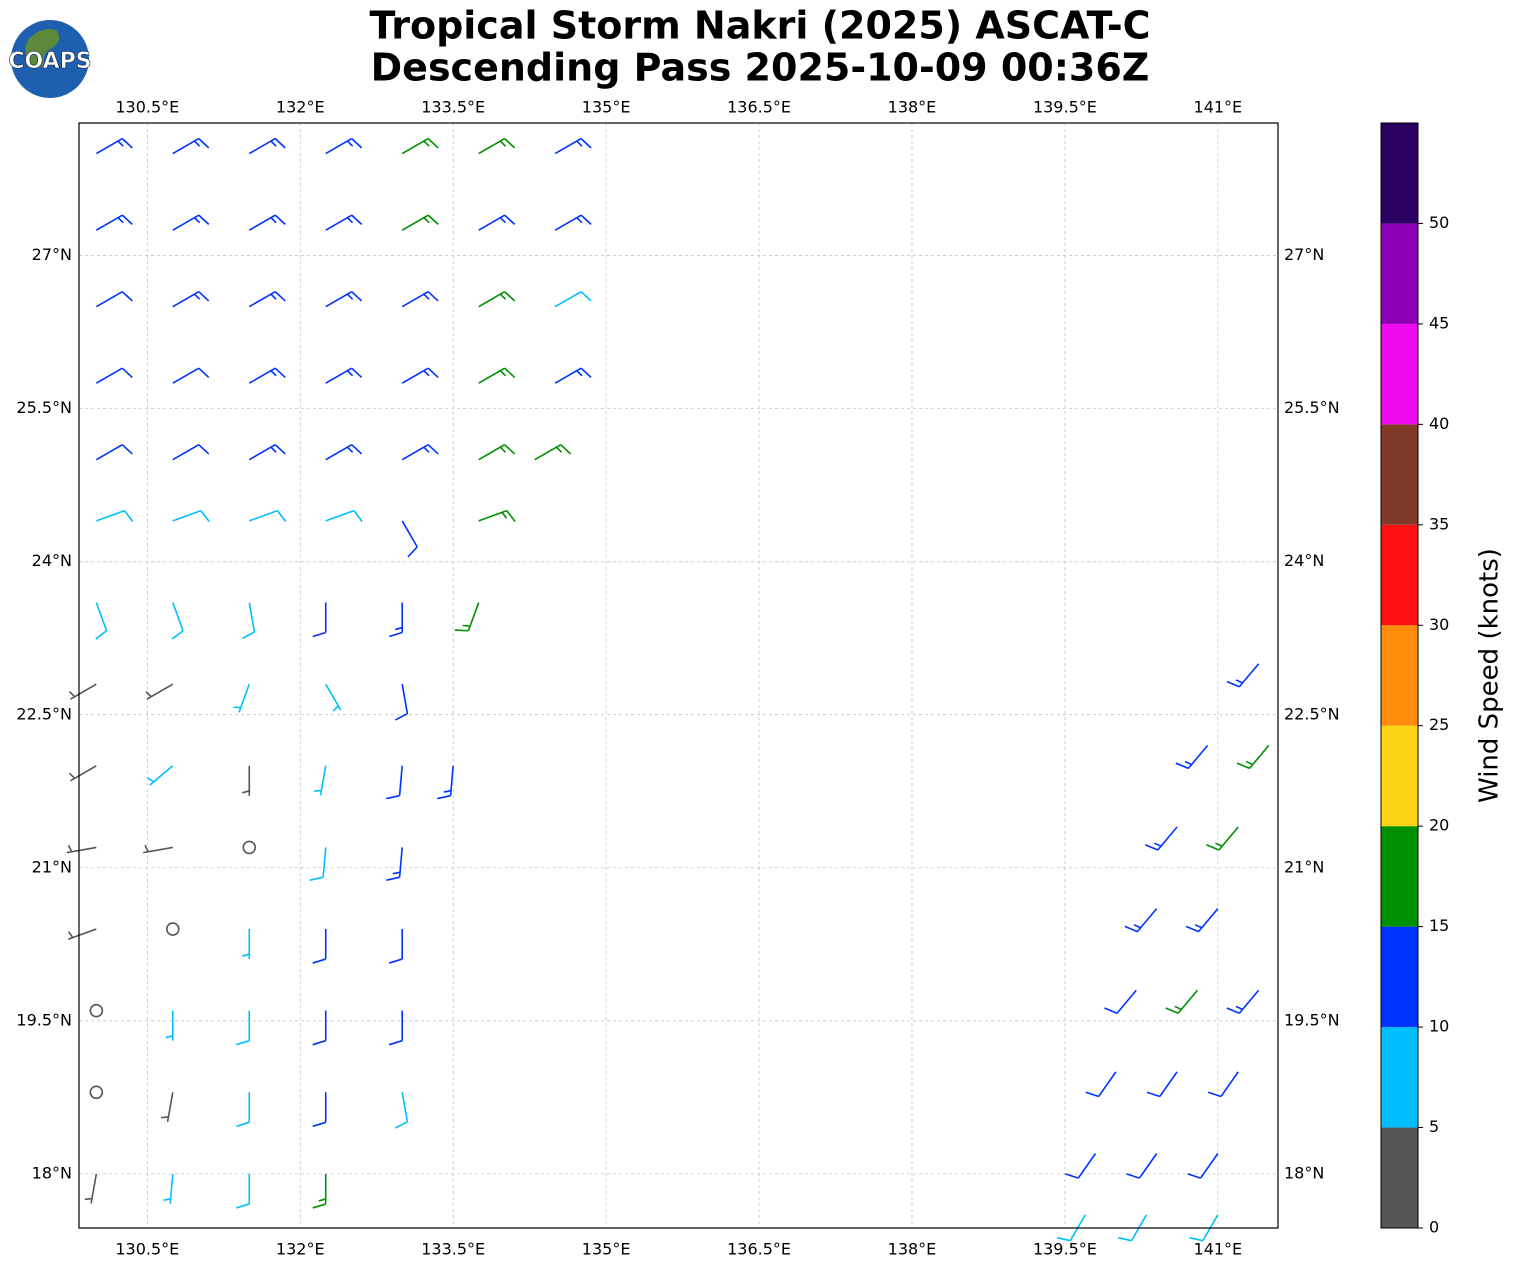 The image size is (1518, 1268). I want to click on lat-tick-label: 21°N, so click(1304, 866).